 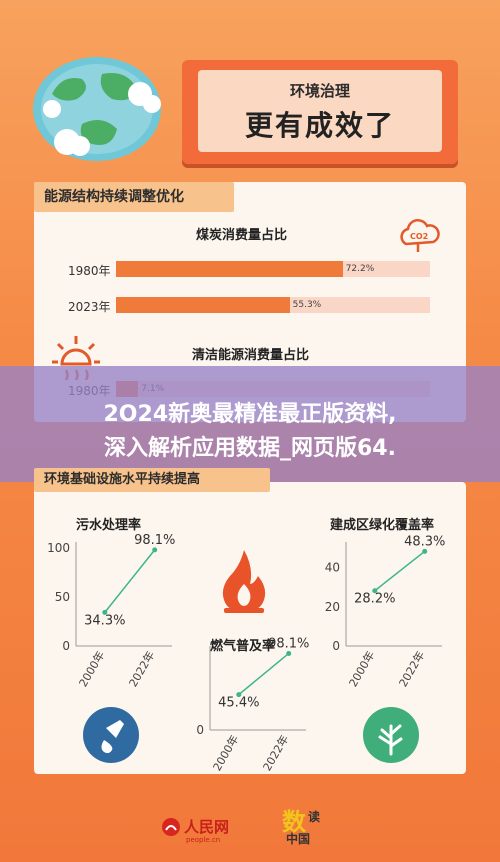 I want to click on green-y-tick: 20, so click(x=332, y=607).